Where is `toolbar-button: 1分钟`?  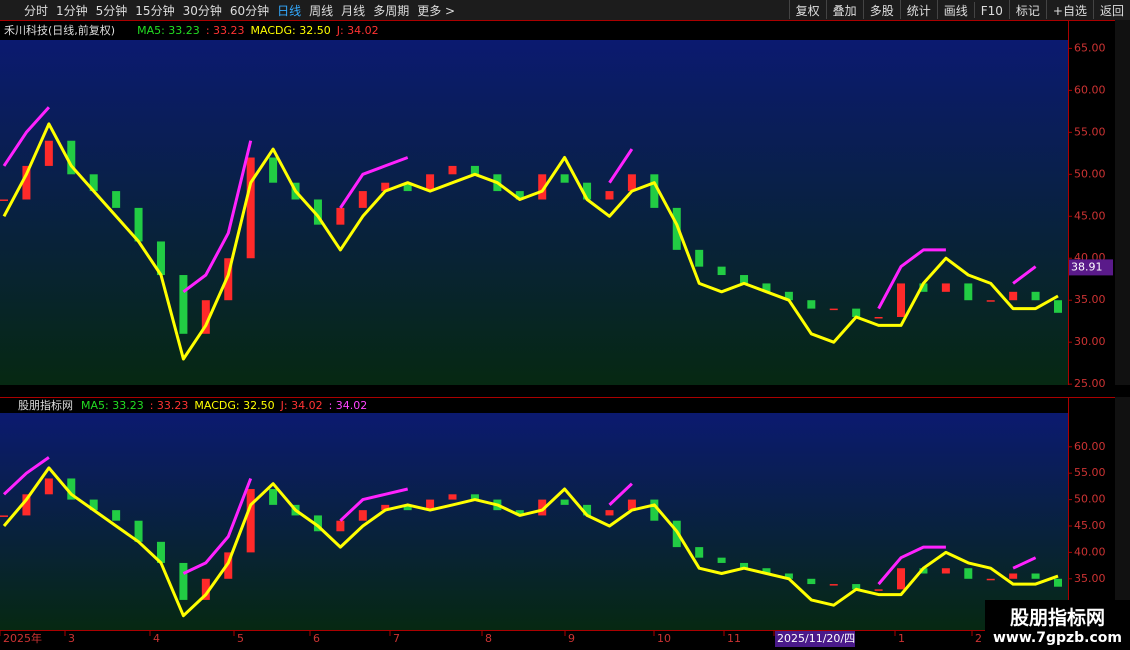
toolbar-button: 1分钟 is located at coordinates (72, 11).